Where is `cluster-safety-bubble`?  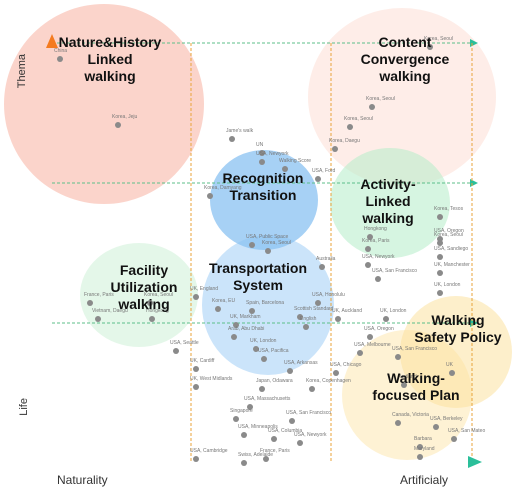 cluster-safety-bubble is located at coordinates (456, 352).